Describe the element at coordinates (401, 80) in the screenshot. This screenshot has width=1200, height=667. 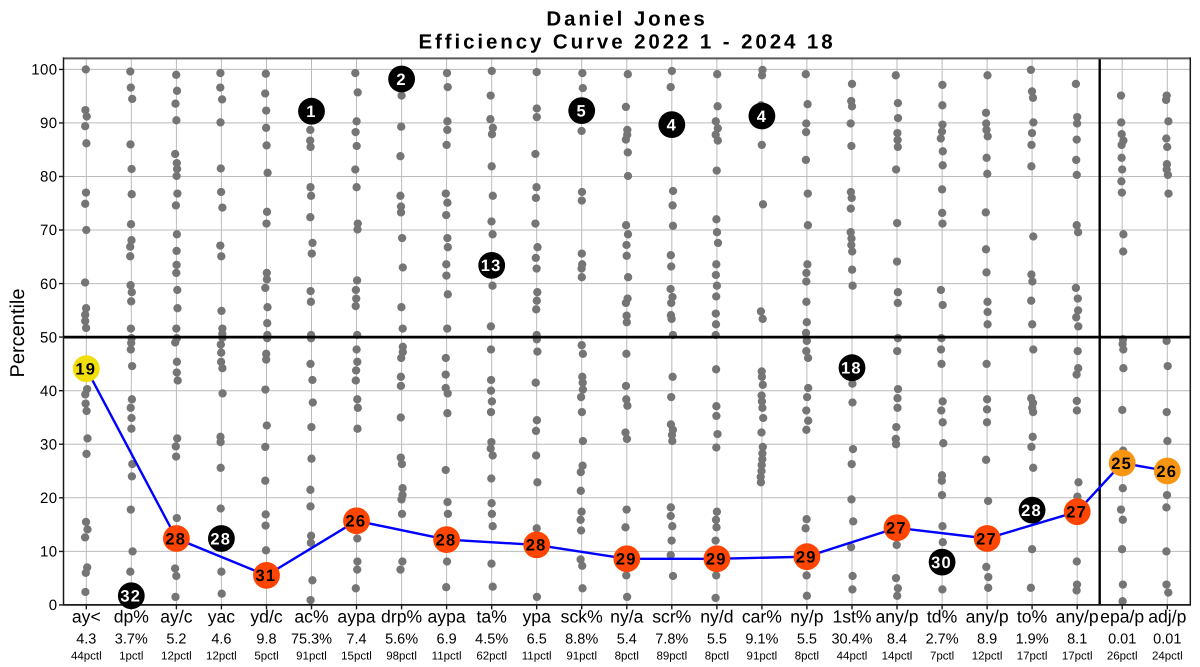
I see `svg-text: 2` at that location.